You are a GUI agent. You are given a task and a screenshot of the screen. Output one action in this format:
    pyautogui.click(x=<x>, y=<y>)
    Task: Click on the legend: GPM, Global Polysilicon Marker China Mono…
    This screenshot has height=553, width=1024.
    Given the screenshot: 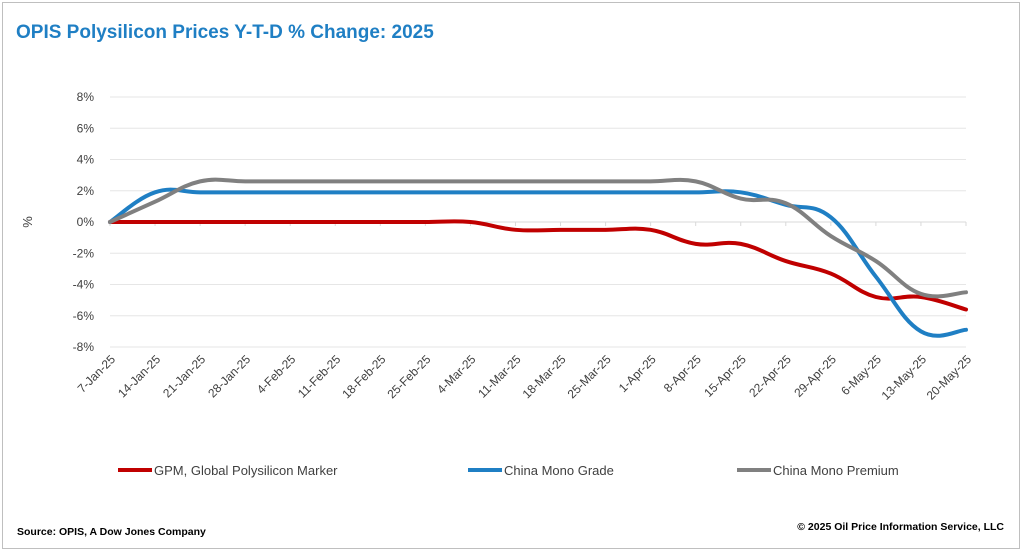 What is the action you would take?
    pyautogui.click(x=508, y=470)
    